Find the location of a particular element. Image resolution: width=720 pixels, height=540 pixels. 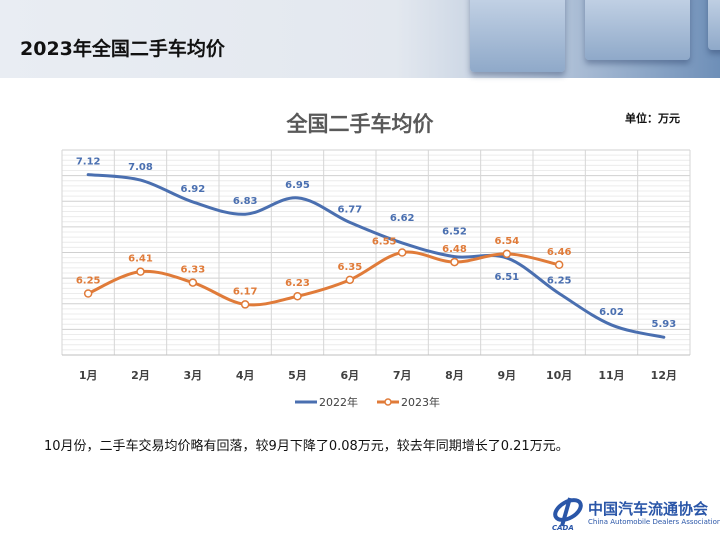

data-label: 6.35 is located at coordinates (349, 267).